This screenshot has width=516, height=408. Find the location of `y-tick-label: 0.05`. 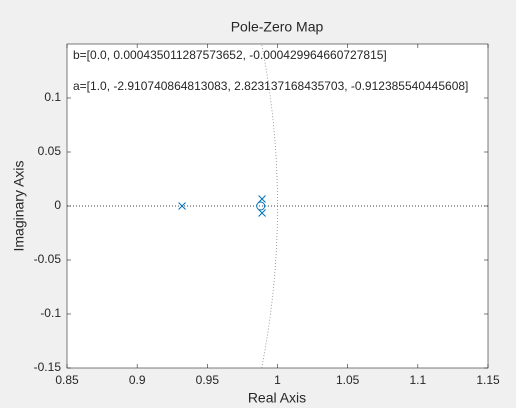

y-tick-label: 0.05 is located at coordinates (50, 151).